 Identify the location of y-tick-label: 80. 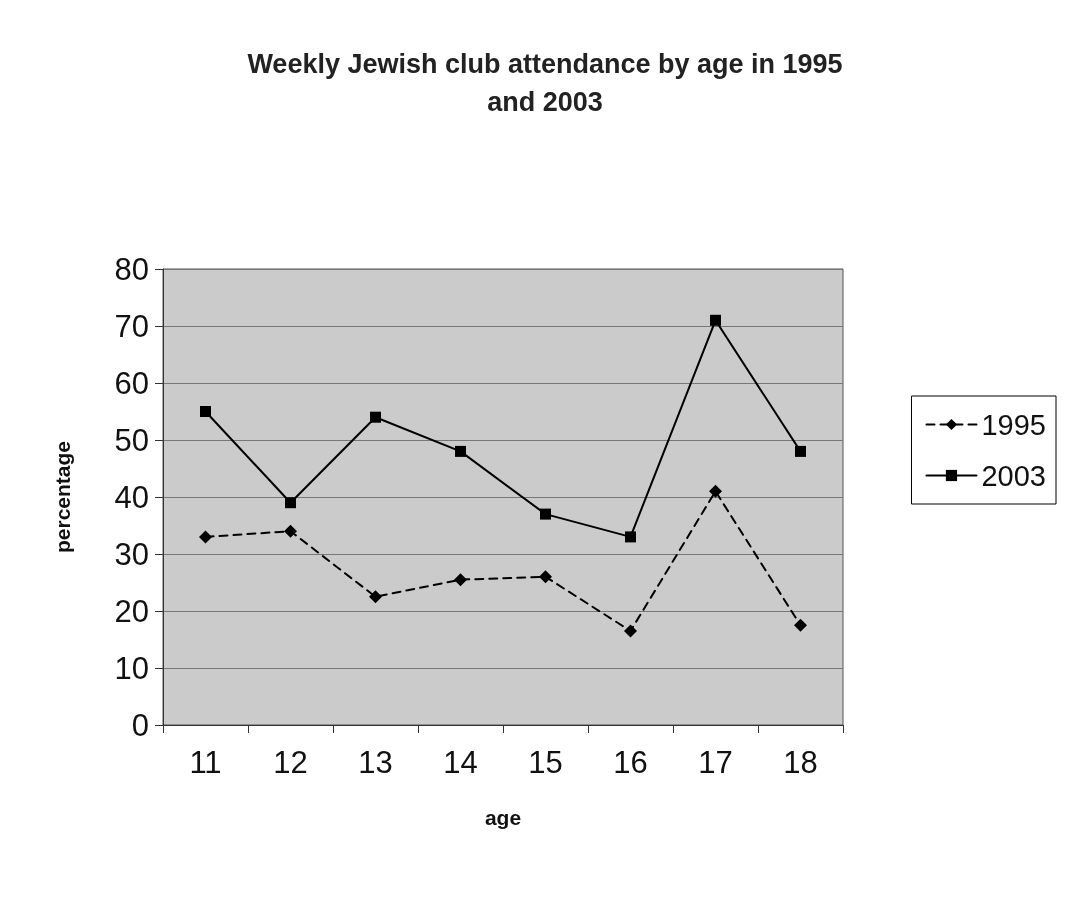
(131, 269).